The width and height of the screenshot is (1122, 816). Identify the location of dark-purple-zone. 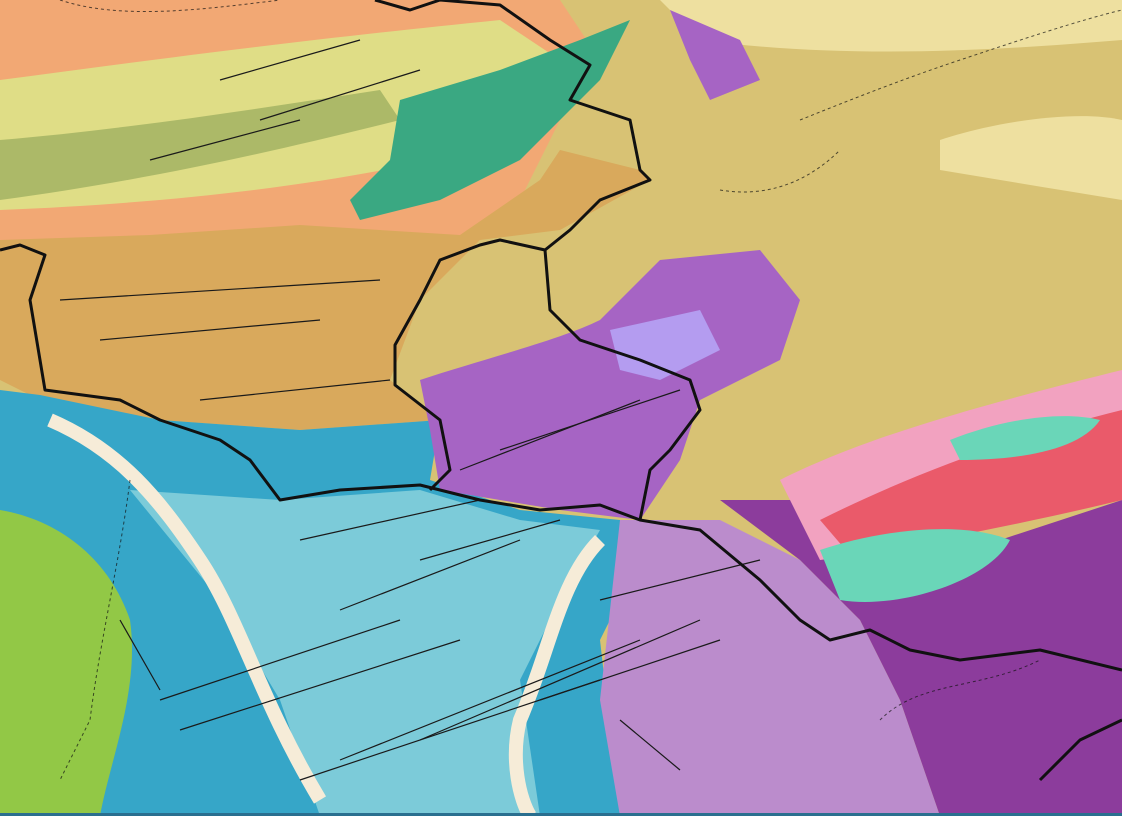
(921, 658).